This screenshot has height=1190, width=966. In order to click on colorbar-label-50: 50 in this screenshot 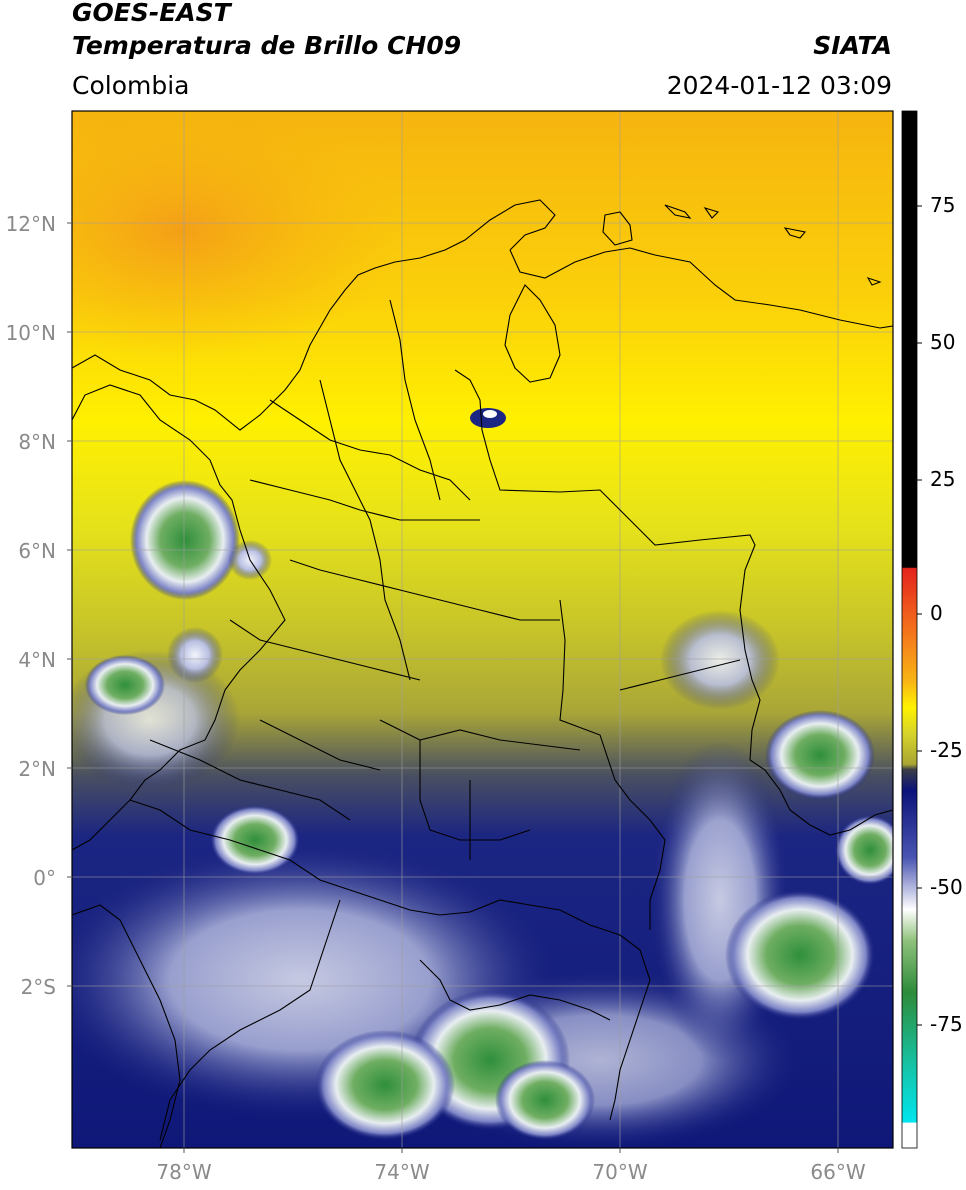, I will do `click(943, 342)`.